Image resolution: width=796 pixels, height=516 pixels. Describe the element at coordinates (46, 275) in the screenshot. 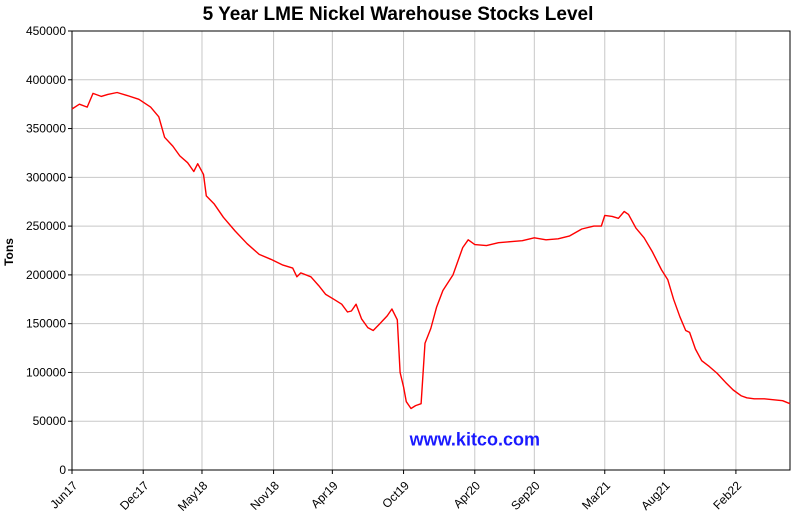

I see `y-tick-label: 200000` at that location.